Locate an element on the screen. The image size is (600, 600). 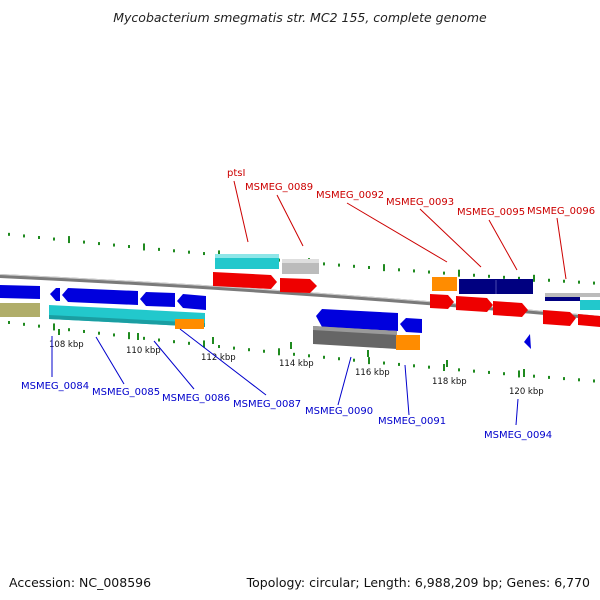
tick-label: 110 kbp is located at coordinates (143, 351).